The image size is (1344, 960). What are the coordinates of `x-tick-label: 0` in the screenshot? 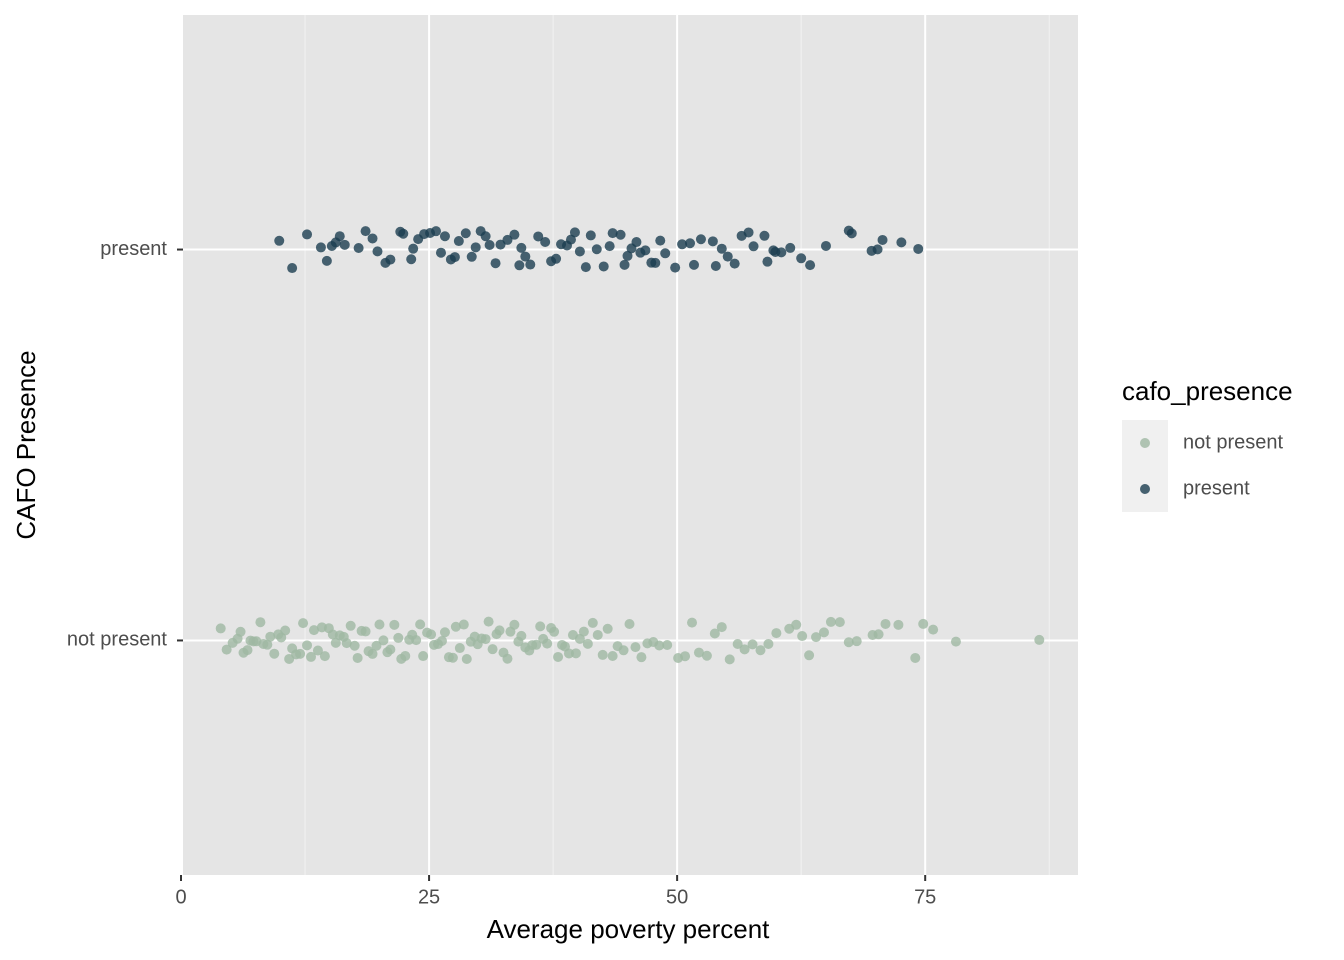 It's located at (180, 897).